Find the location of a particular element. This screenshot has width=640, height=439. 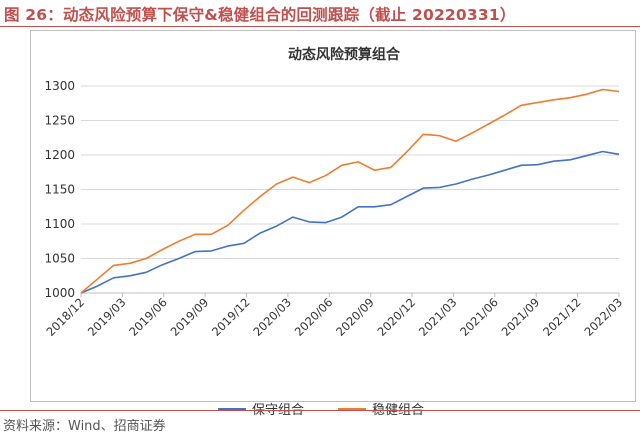

y-tick-label-1000: 1000 is located at coordinates (59, 293).